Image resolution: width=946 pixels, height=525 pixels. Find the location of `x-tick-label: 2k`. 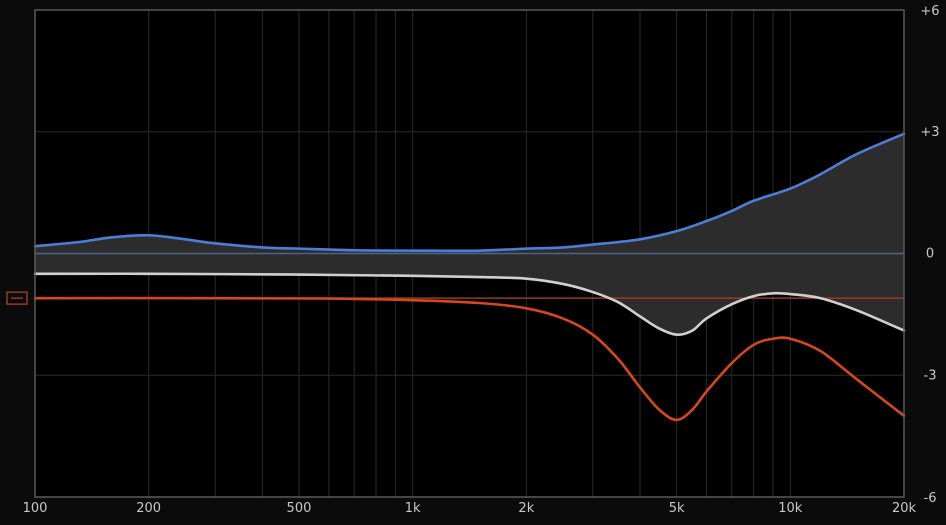

x-tick-label: 2k is located at coordinates (526, 508).